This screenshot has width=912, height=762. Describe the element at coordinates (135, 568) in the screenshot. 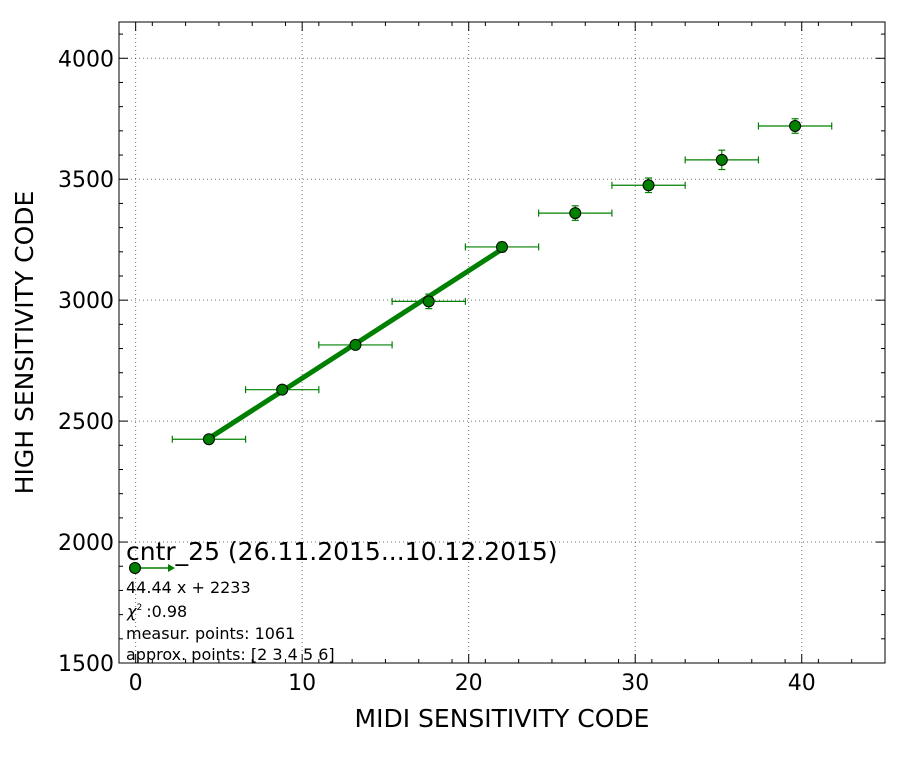

I see `legend-marker` at that location.